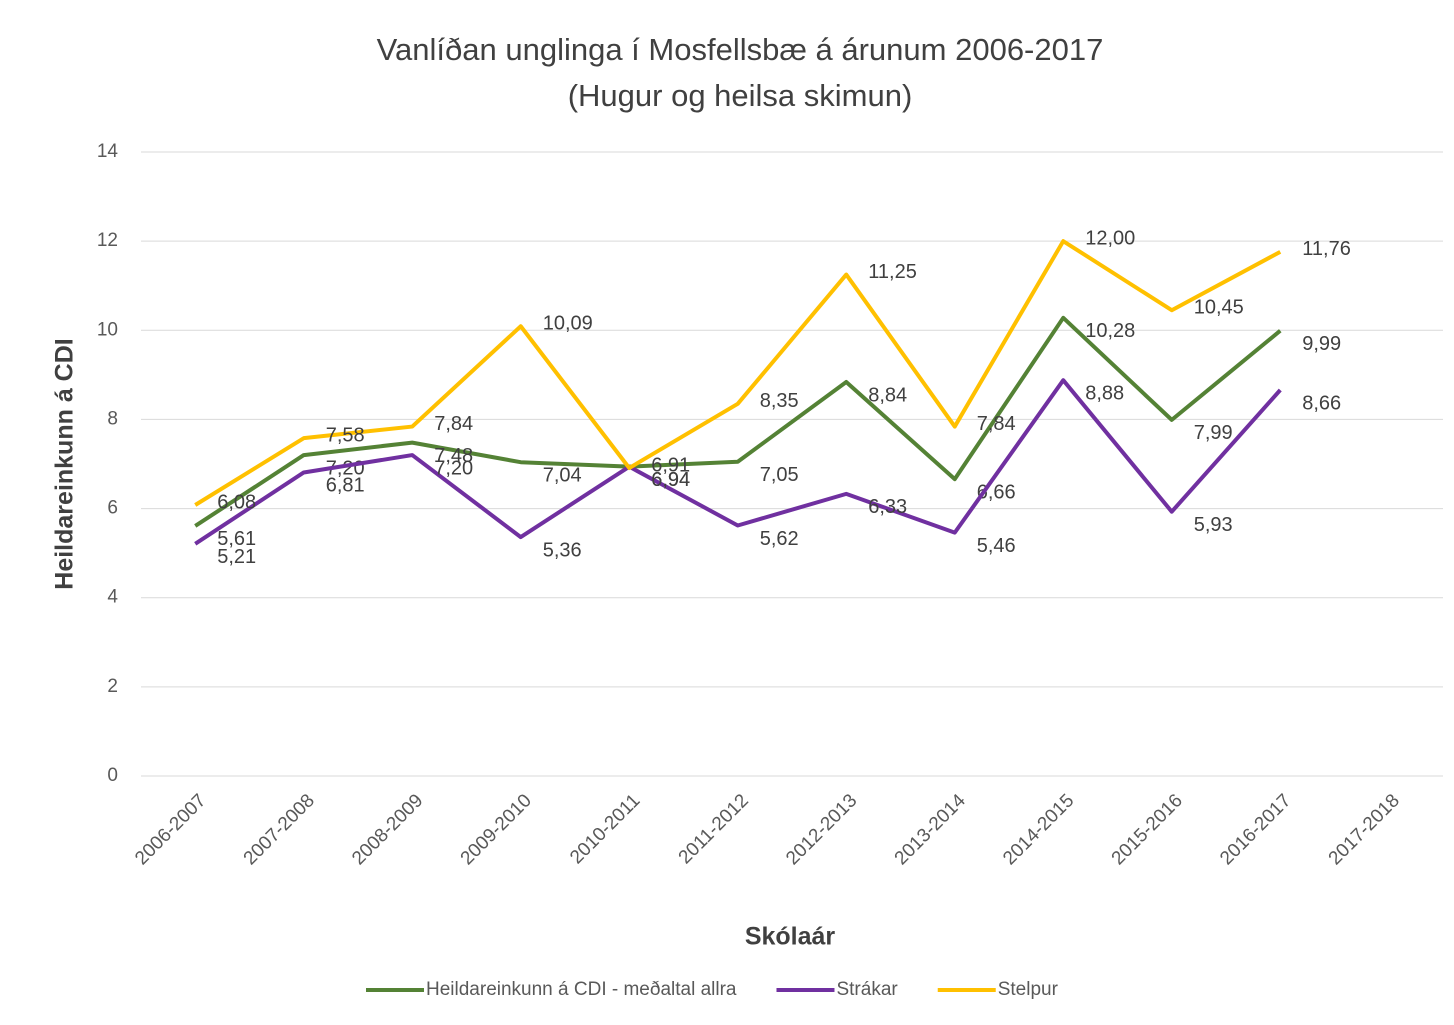 Image resolution: width=1454 pixels, height=1025 pixels. Describe the element at coordinates (887, 507) in the screenshot. I see `data-label: 6,33` at that location.